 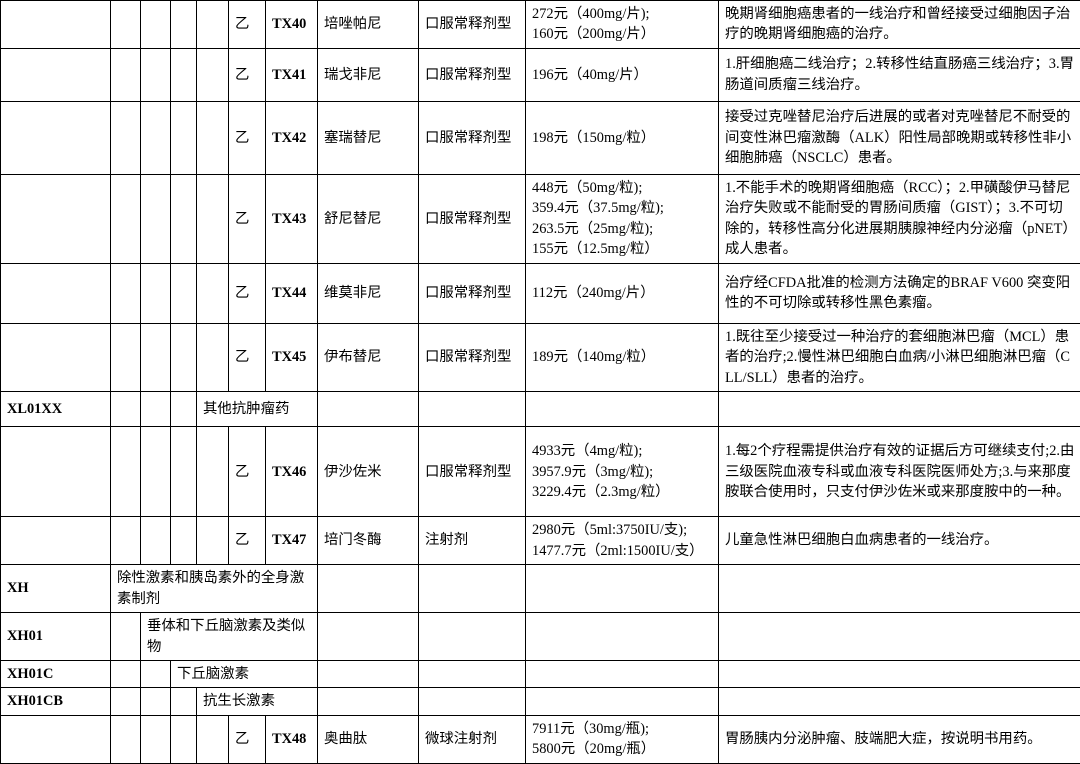 I want to click on indication-cell: 胃肠胰内分泌肿瘤、肢端肥大症，按说明书用药。, so click(x=899, y=739).